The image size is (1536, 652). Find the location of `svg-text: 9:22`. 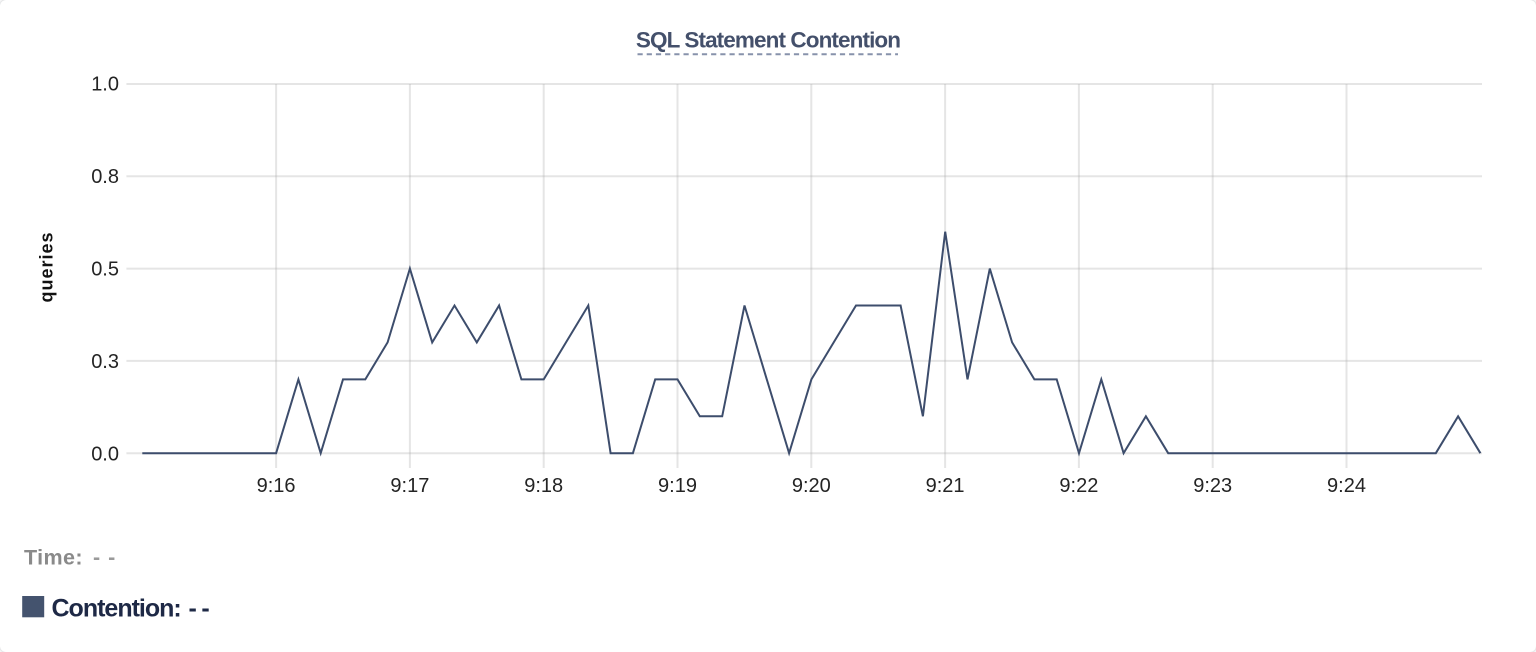

svg-text: 9:22 is located at coordinates (1078, 486).